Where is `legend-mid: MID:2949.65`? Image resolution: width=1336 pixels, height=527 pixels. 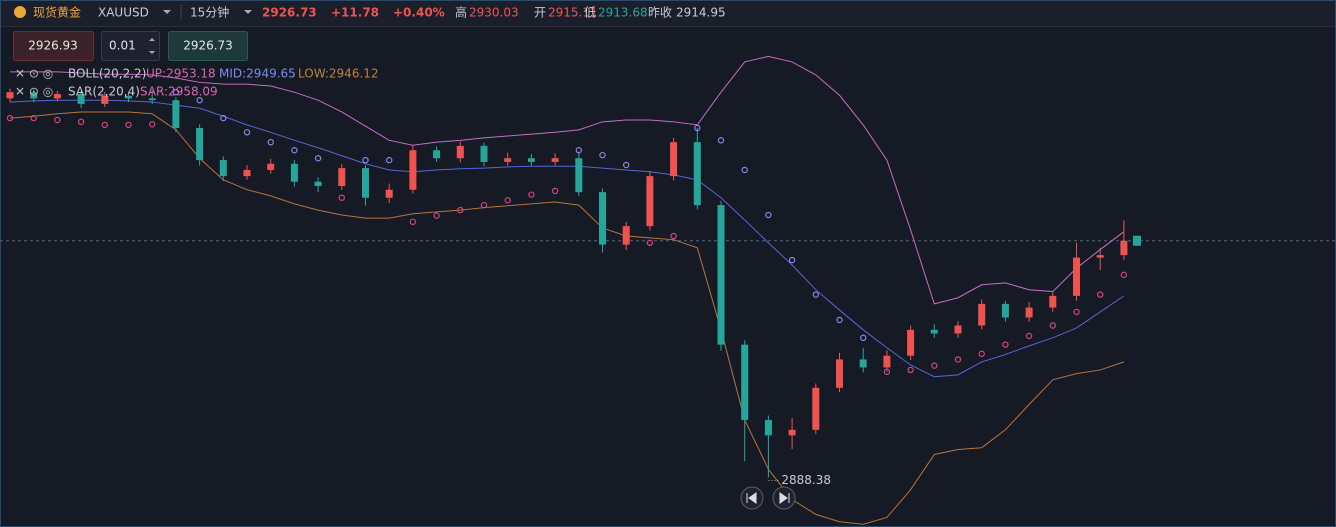 legend-mid: MID:2949.65 is located at coordinates (257, 74).